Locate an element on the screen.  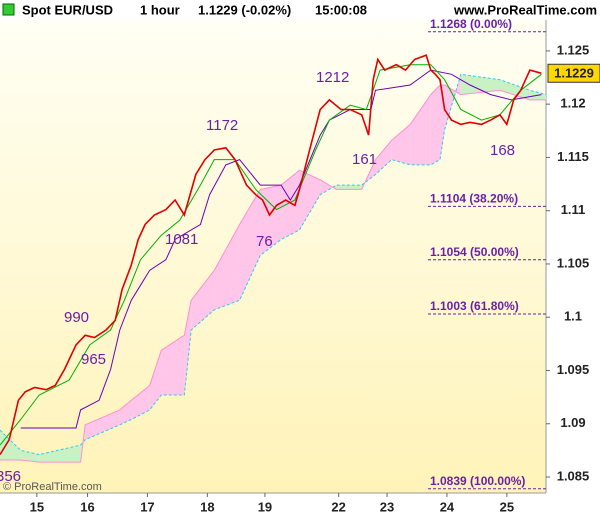
x-tick-label: 17 is located at coordinates (147, 506).